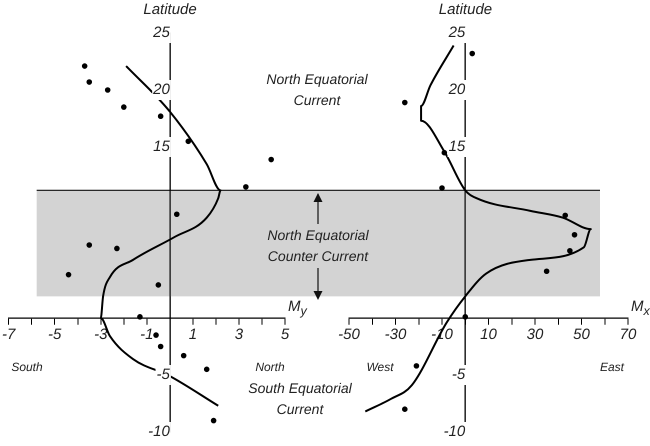 Image resolution: width=650 pixels, height=446 pixels. Describe the element at coordinates (581, 335) in the screenshot. I see `x-tick-label: 50` at that location.